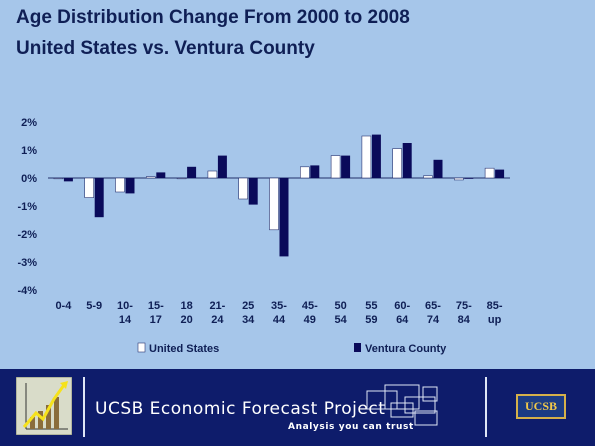 The height and width of the screenshot is (446, 595). Describe the element at coordinates (44, 406) in the screenshot. I see `growth-chart-icon` at that location.